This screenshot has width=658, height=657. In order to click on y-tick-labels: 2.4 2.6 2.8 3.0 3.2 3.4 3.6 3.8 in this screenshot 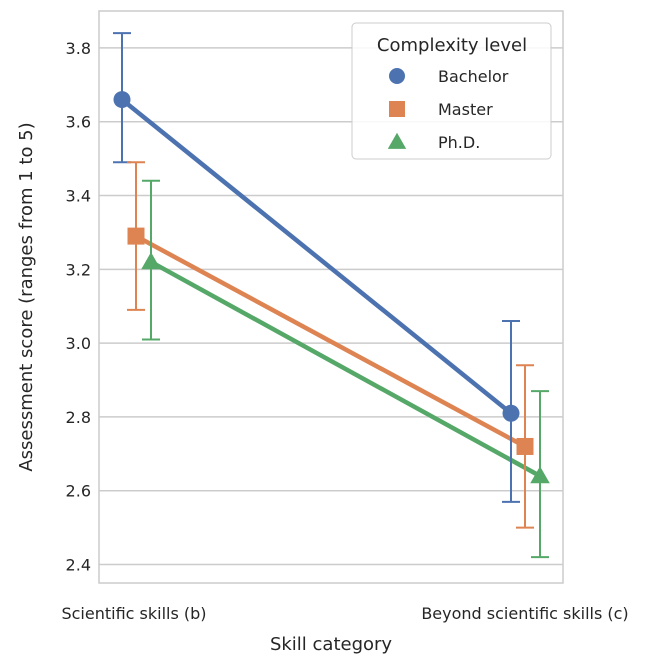, I will do `click(78, 307)`.